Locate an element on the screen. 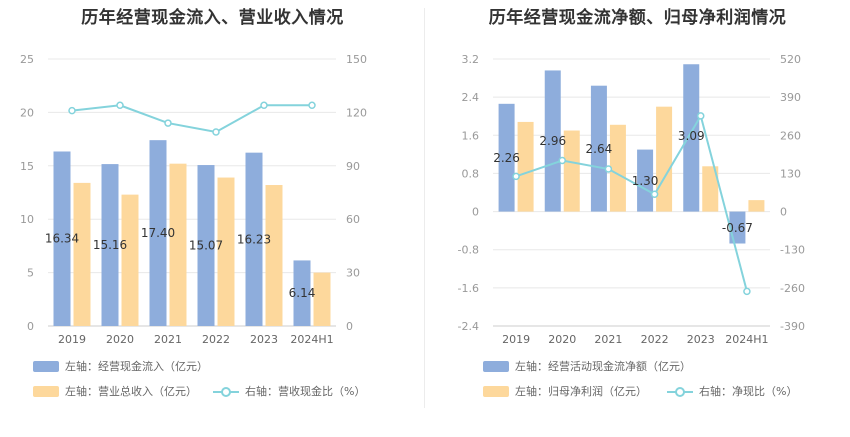 The height and width of the screenshot is (437, 850). legend-item-revenue-cash-ratio: 右轴：营收现金比（%） is located at coordinates (289, 391).